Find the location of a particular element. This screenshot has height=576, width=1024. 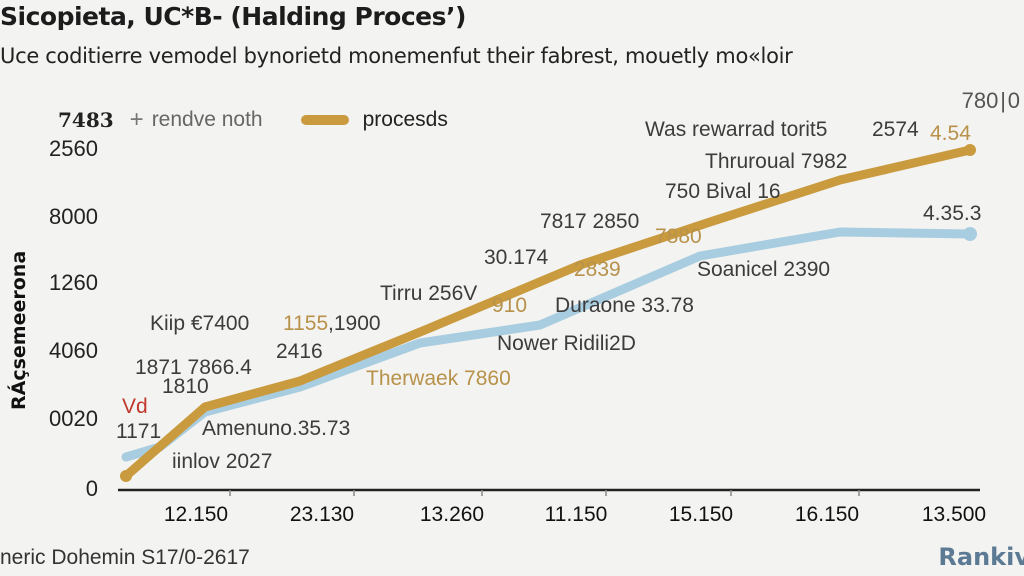

x-tick: 16.150 is located at coordinates (827, 514).